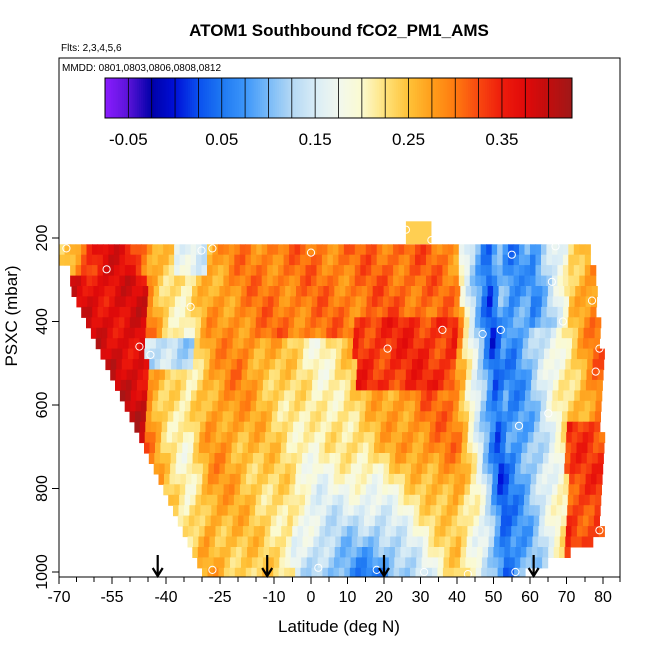 The image size is (650, 650). Describe the element at coordinates (273, 597) in the screenshot. I see `x-tick-label: -10` at that location.